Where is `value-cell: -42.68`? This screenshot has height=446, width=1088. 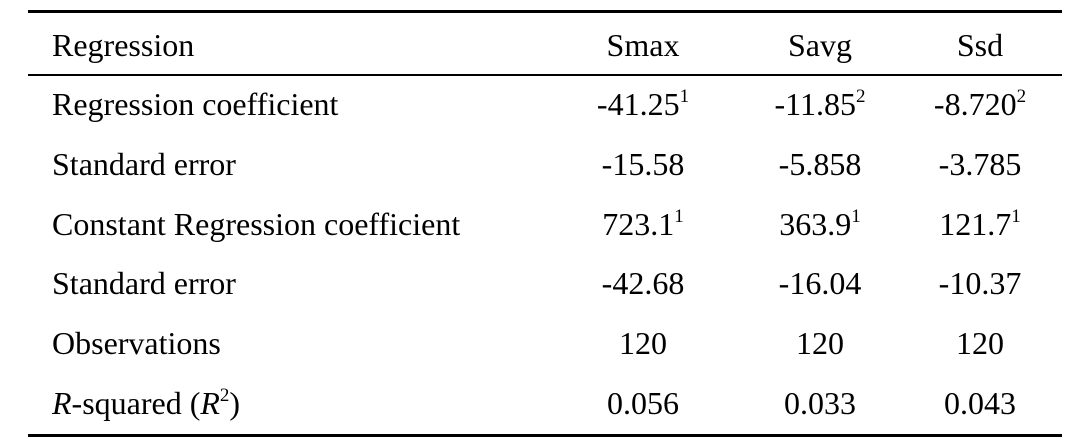 value-cell: -42.68 is located at coordinates (643, 283).